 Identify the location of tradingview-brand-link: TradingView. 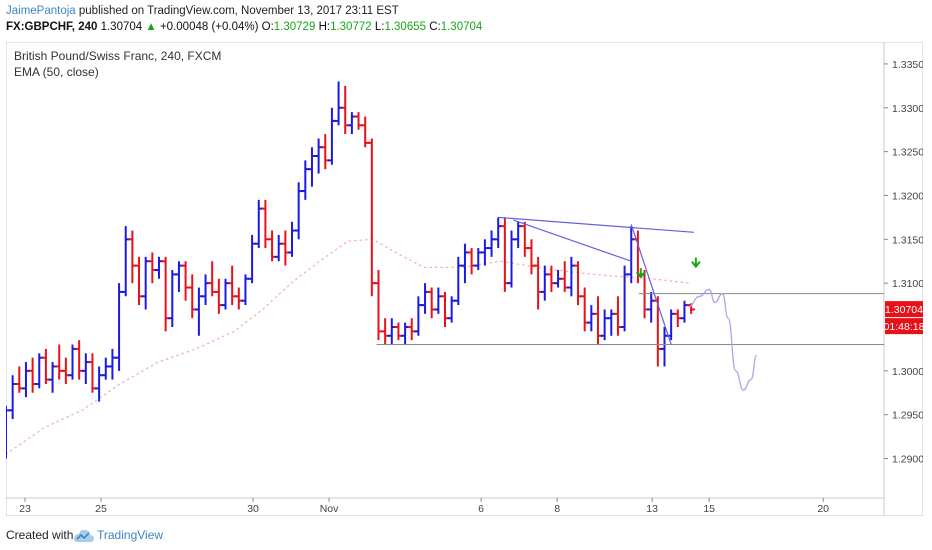
(130, 535).